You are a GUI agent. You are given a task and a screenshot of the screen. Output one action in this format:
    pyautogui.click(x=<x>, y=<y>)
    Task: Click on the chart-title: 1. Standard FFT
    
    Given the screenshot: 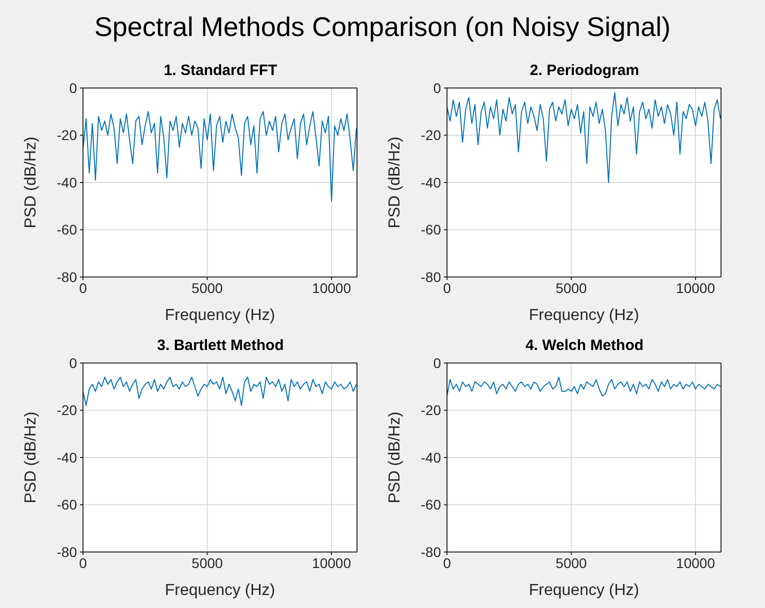 What is the action you would take?
    pyautogui.click(x=220, y=71)
    